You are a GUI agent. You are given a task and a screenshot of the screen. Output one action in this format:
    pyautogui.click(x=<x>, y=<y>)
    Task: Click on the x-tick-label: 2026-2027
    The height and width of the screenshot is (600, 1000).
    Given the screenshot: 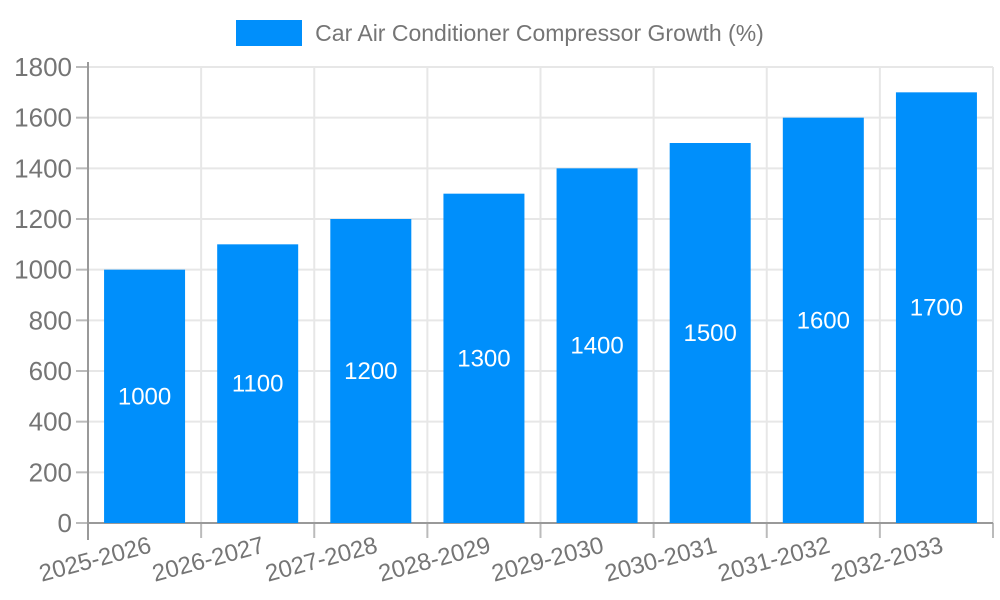 What is the action you would take?
    pyautogui.click(x=208, y=560)
    